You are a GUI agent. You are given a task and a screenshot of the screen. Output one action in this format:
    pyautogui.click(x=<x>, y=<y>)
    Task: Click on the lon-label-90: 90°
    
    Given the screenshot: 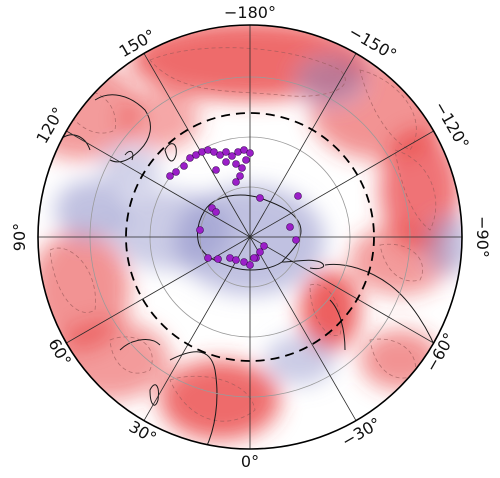 What is the action you would take?
    pyautogui.click(x=19, y=237)
    